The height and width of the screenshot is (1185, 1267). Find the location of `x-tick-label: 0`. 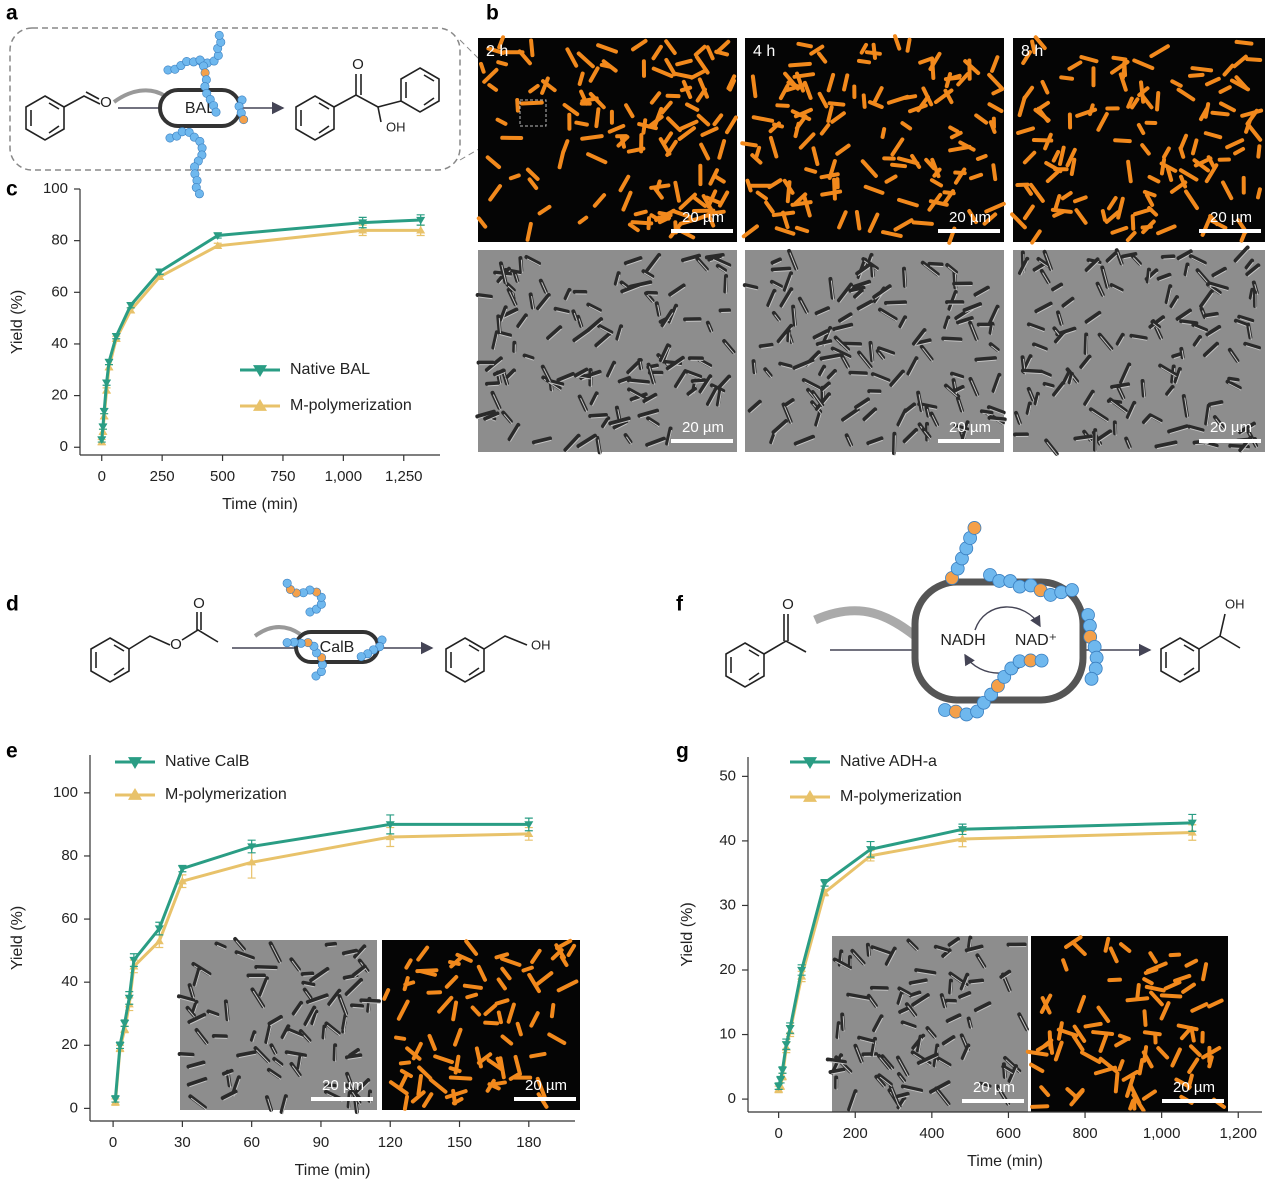

x-tick-label: 0 is located at coordinates (102, 476).